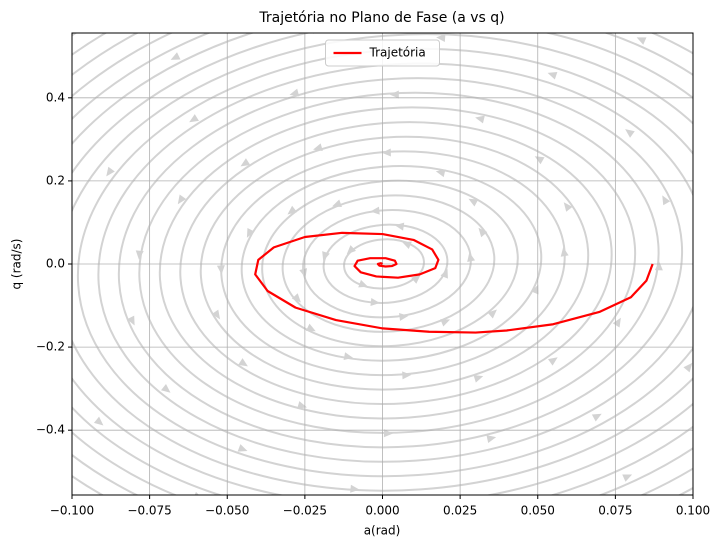 This screenshot has height=552, width=722. I want to click on legend: Trajetória, so click(382, 53).